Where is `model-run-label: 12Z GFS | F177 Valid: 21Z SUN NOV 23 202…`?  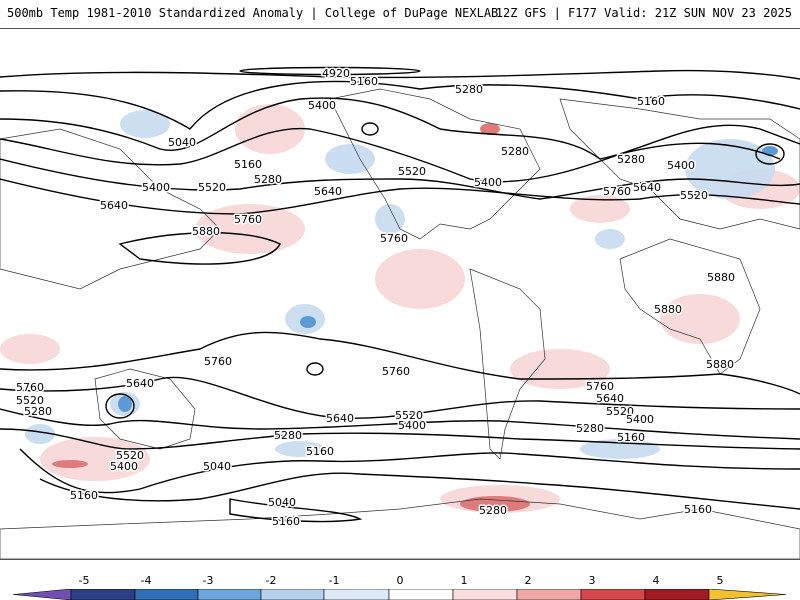 model-run-label: 12Z GFS | F177 Valid: 21Z SUN NOV 23 202… is located at coordinates (643, 13).